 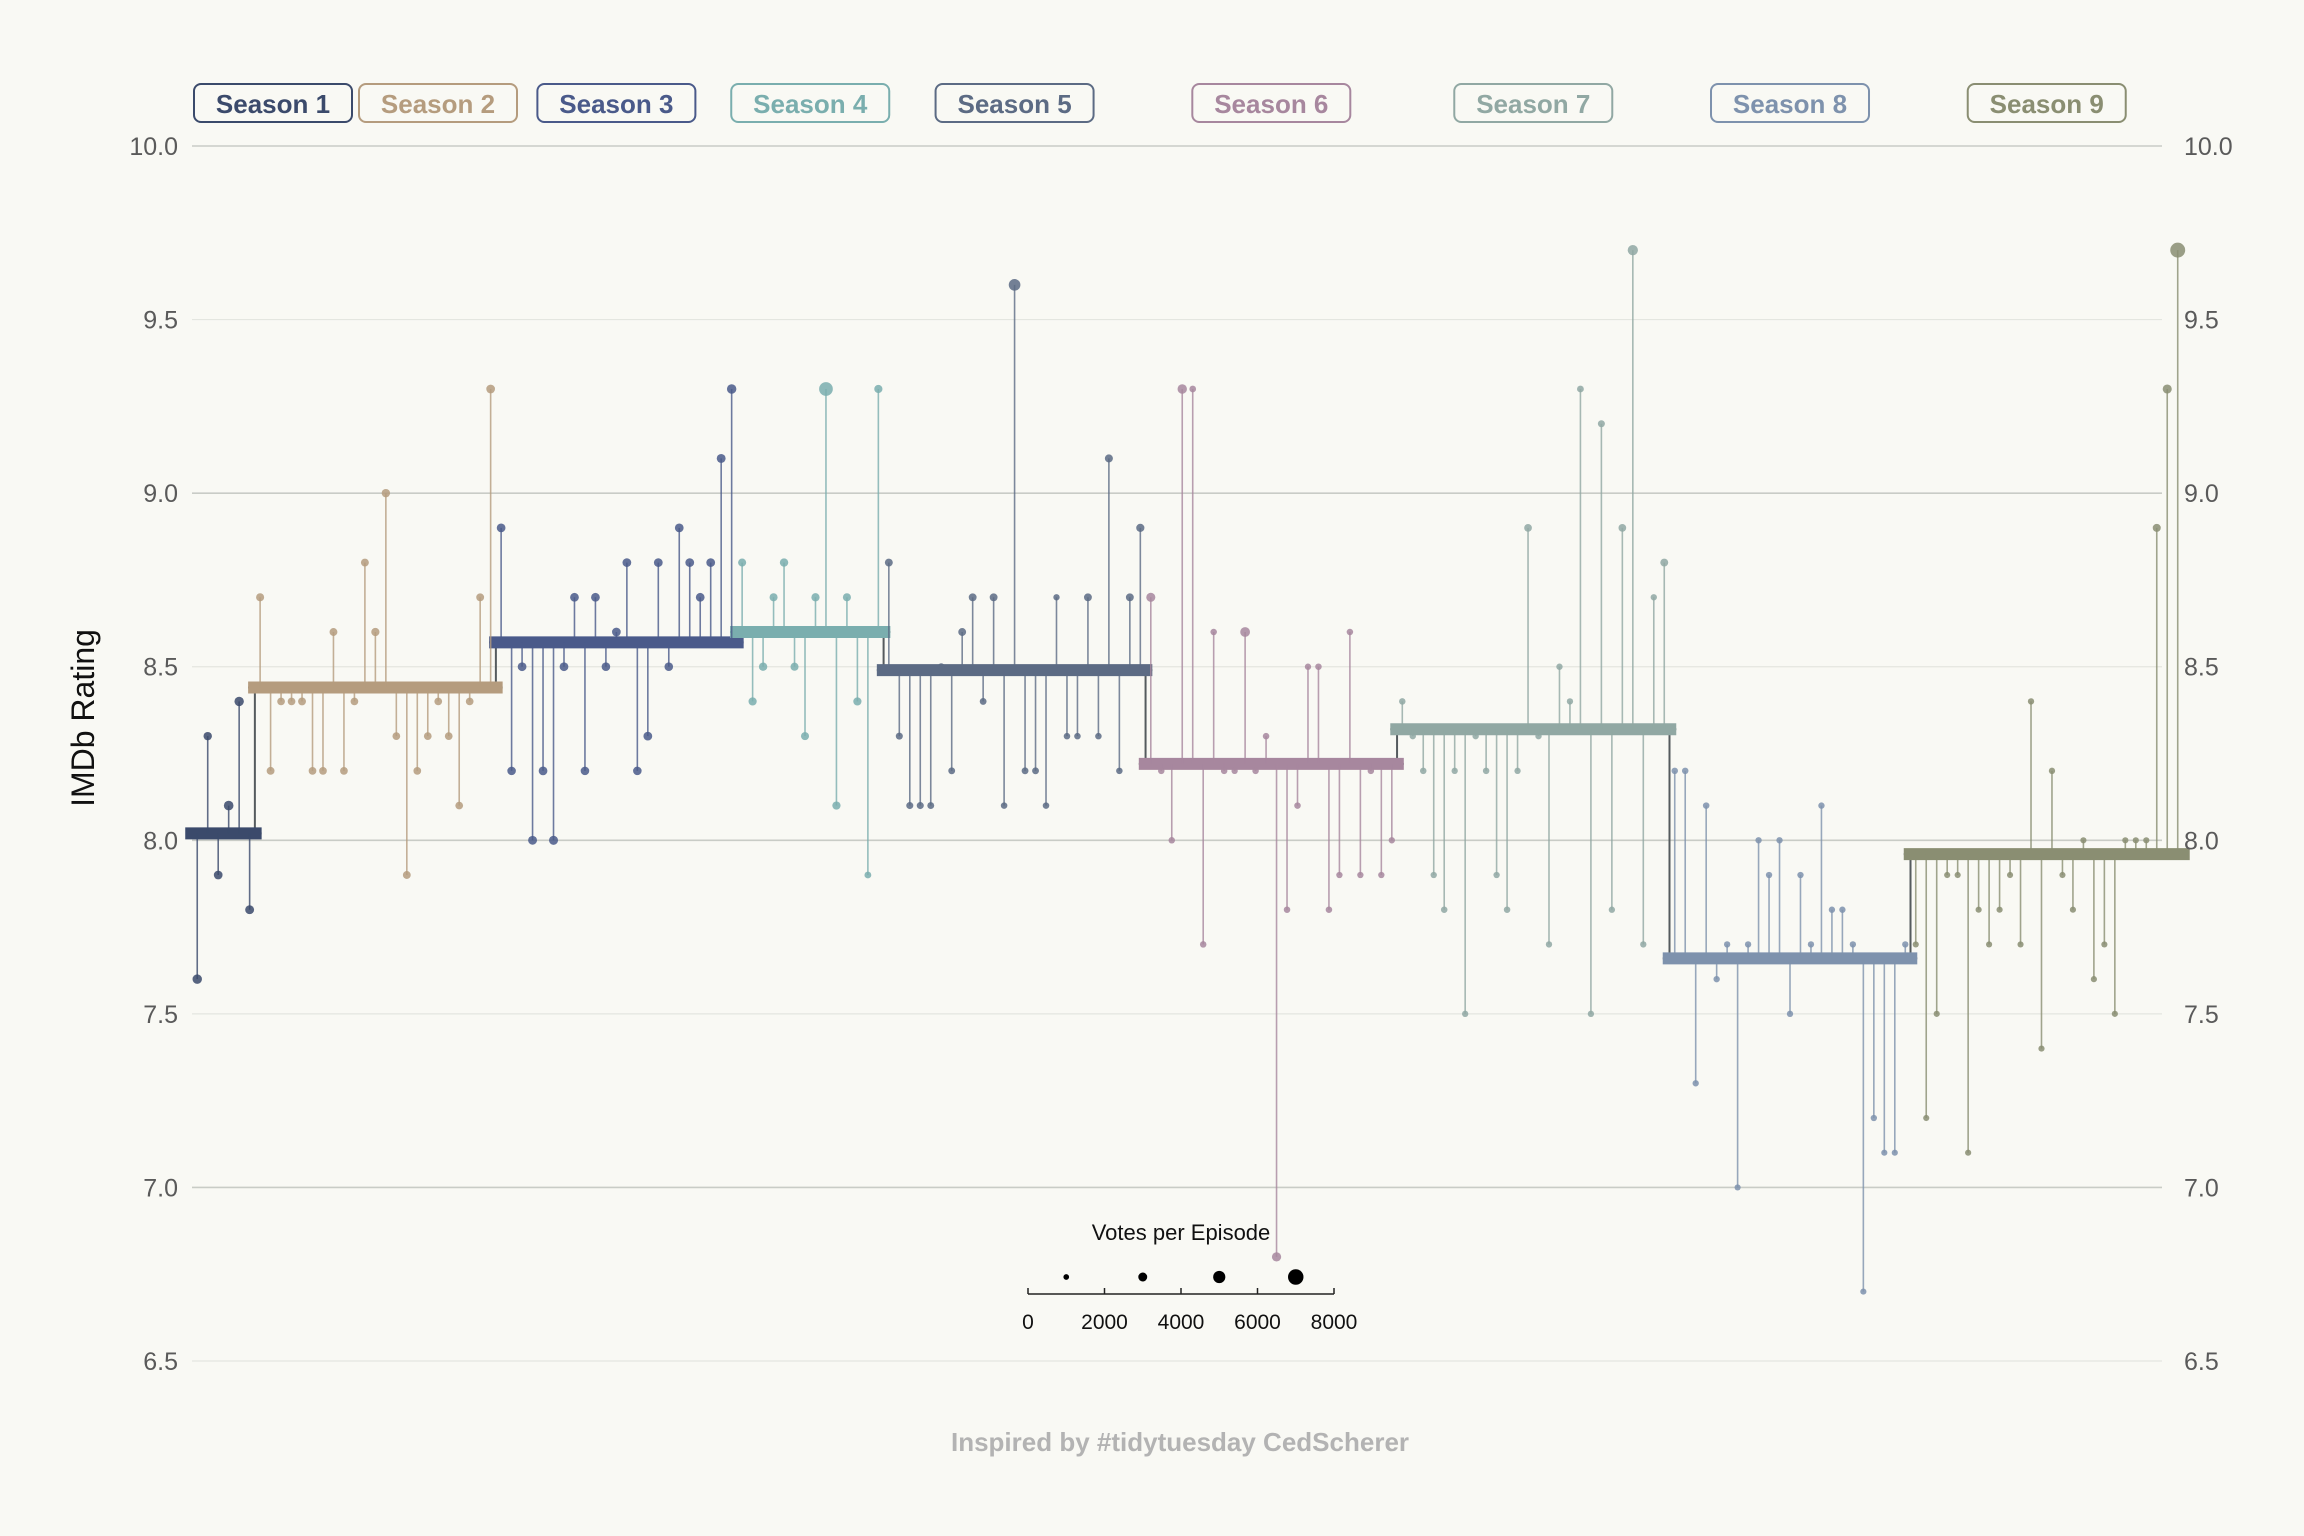 What do you see at coordinates (2208, 147) in the screenshot?
I see `y-tick-label-right: 10.0` at bounding box center [2208, 147].